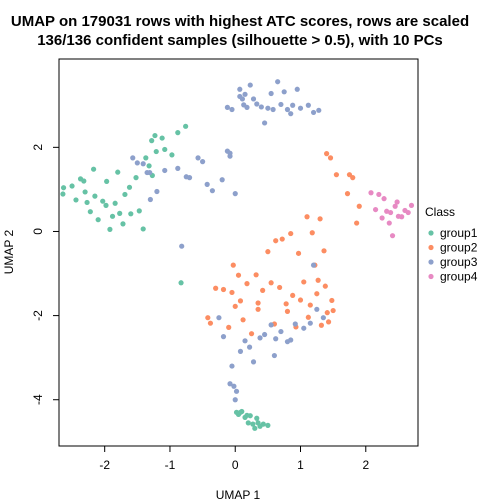 This screenshot has width=504, height=504. I want to click on y-axis: -4 -2 0 2, so click(45, 274).